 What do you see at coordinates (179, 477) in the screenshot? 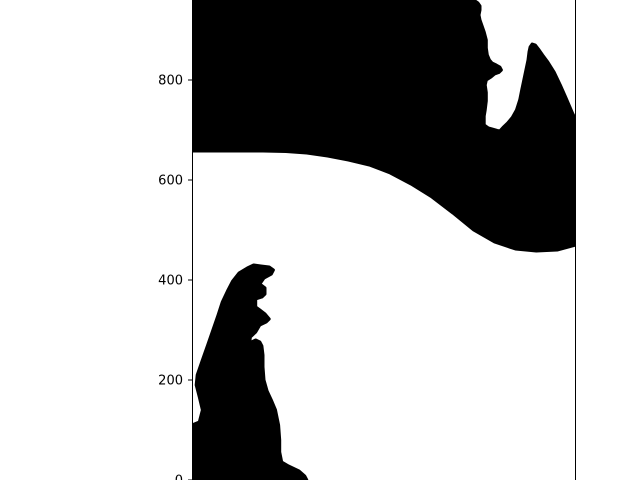
I see `y-tick-label: 0` at bounding box center [179, 477].